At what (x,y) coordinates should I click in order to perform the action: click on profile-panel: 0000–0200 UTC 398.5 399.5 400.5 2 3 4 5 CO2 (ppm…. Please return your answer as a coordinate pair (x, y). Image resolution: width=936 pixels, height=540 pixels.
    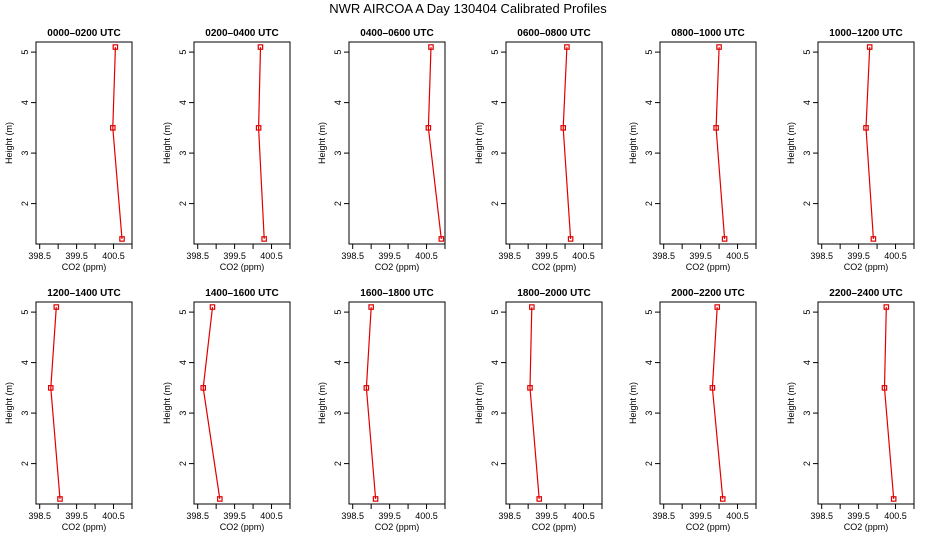
    Looking at the image, I should click on (68, 150).